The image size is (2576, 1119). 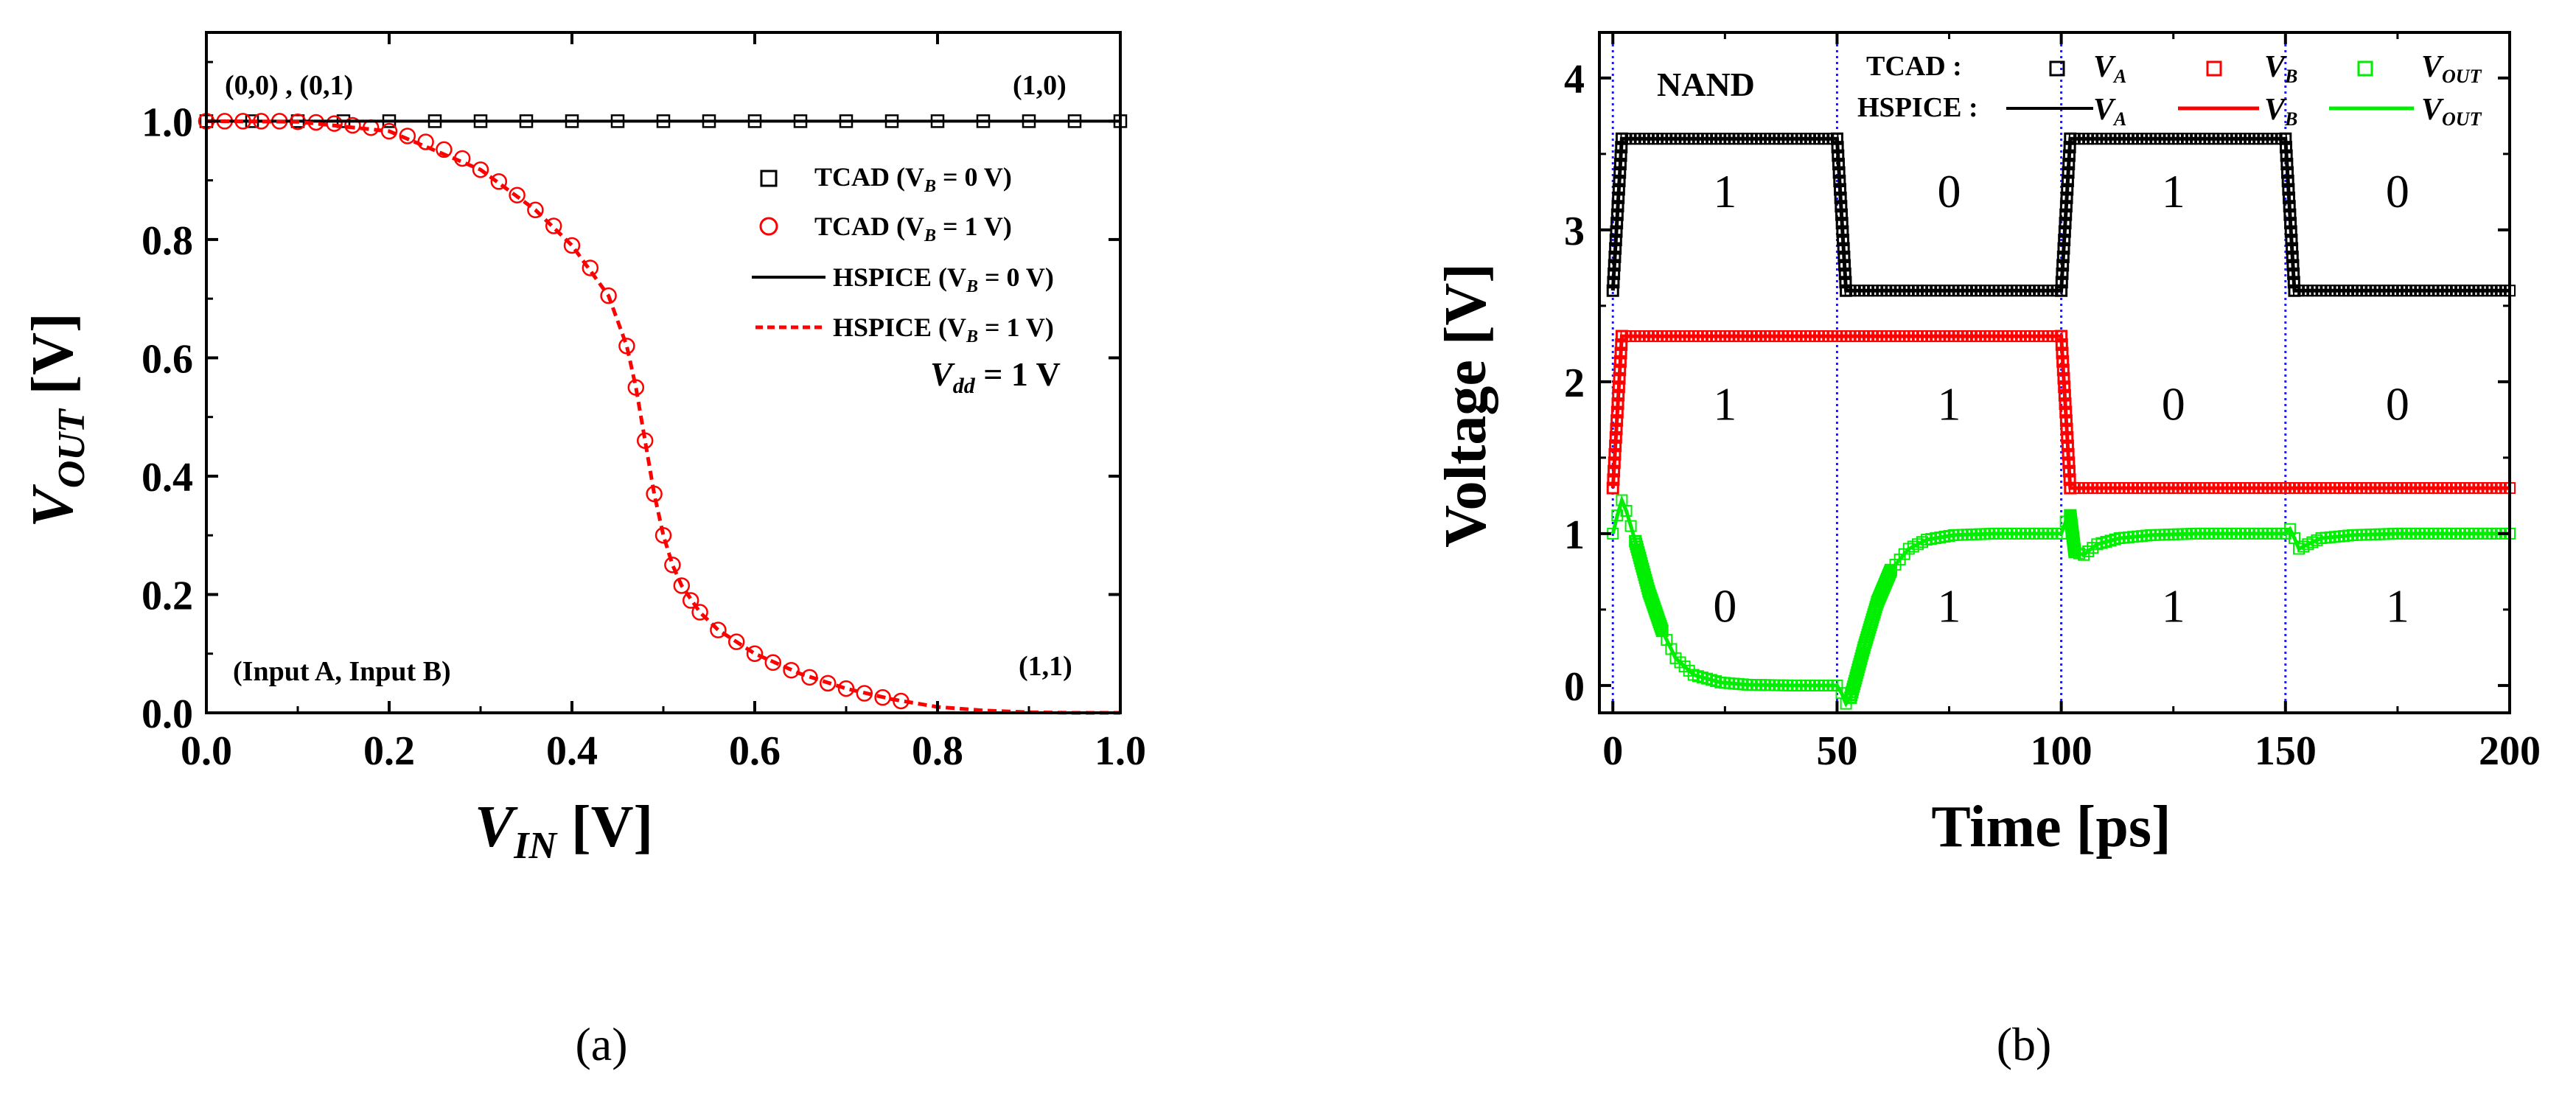 What do you see at coordinates (167, 478) in the screenshot?
I see `y-tick-label-a: 0.4` at bounding box center [167, 478].